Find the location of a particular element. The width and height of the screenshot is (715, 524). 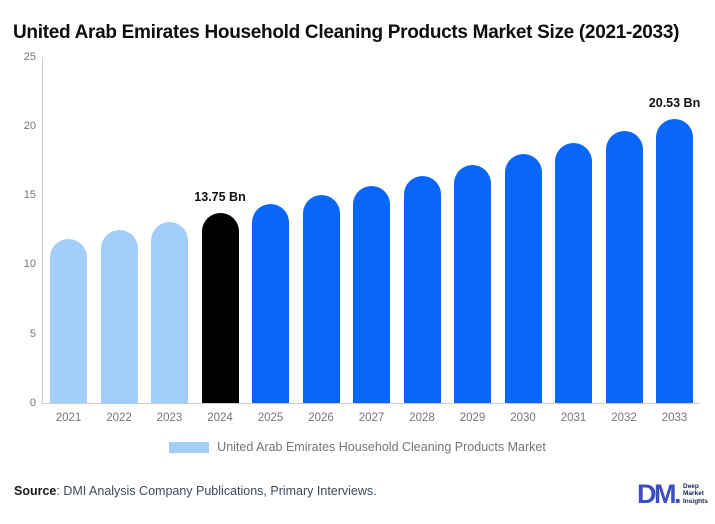

bar-2028 is located at coordinates (422, 289).